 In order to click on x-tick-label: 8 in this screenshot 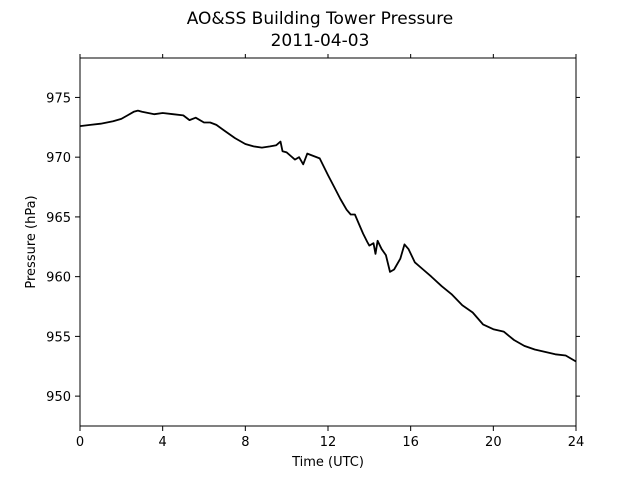, I will do `click(245, 442)`.